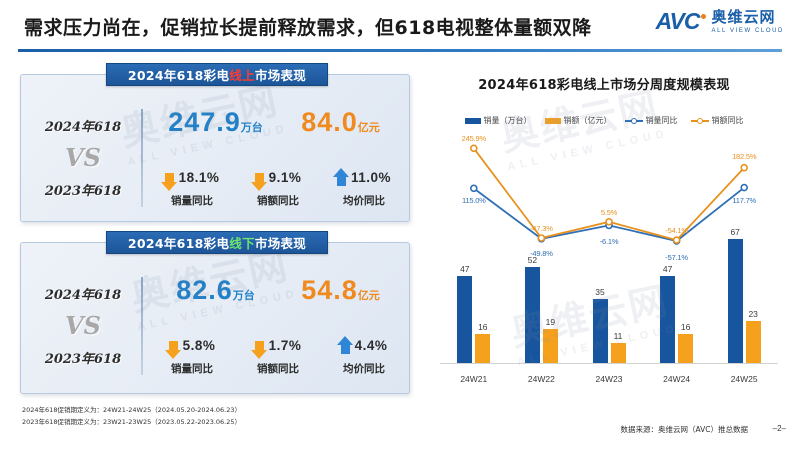 This screenshot has width=800, height=450. I want to click on point-value-label: -47.3%, so click(541, 228).